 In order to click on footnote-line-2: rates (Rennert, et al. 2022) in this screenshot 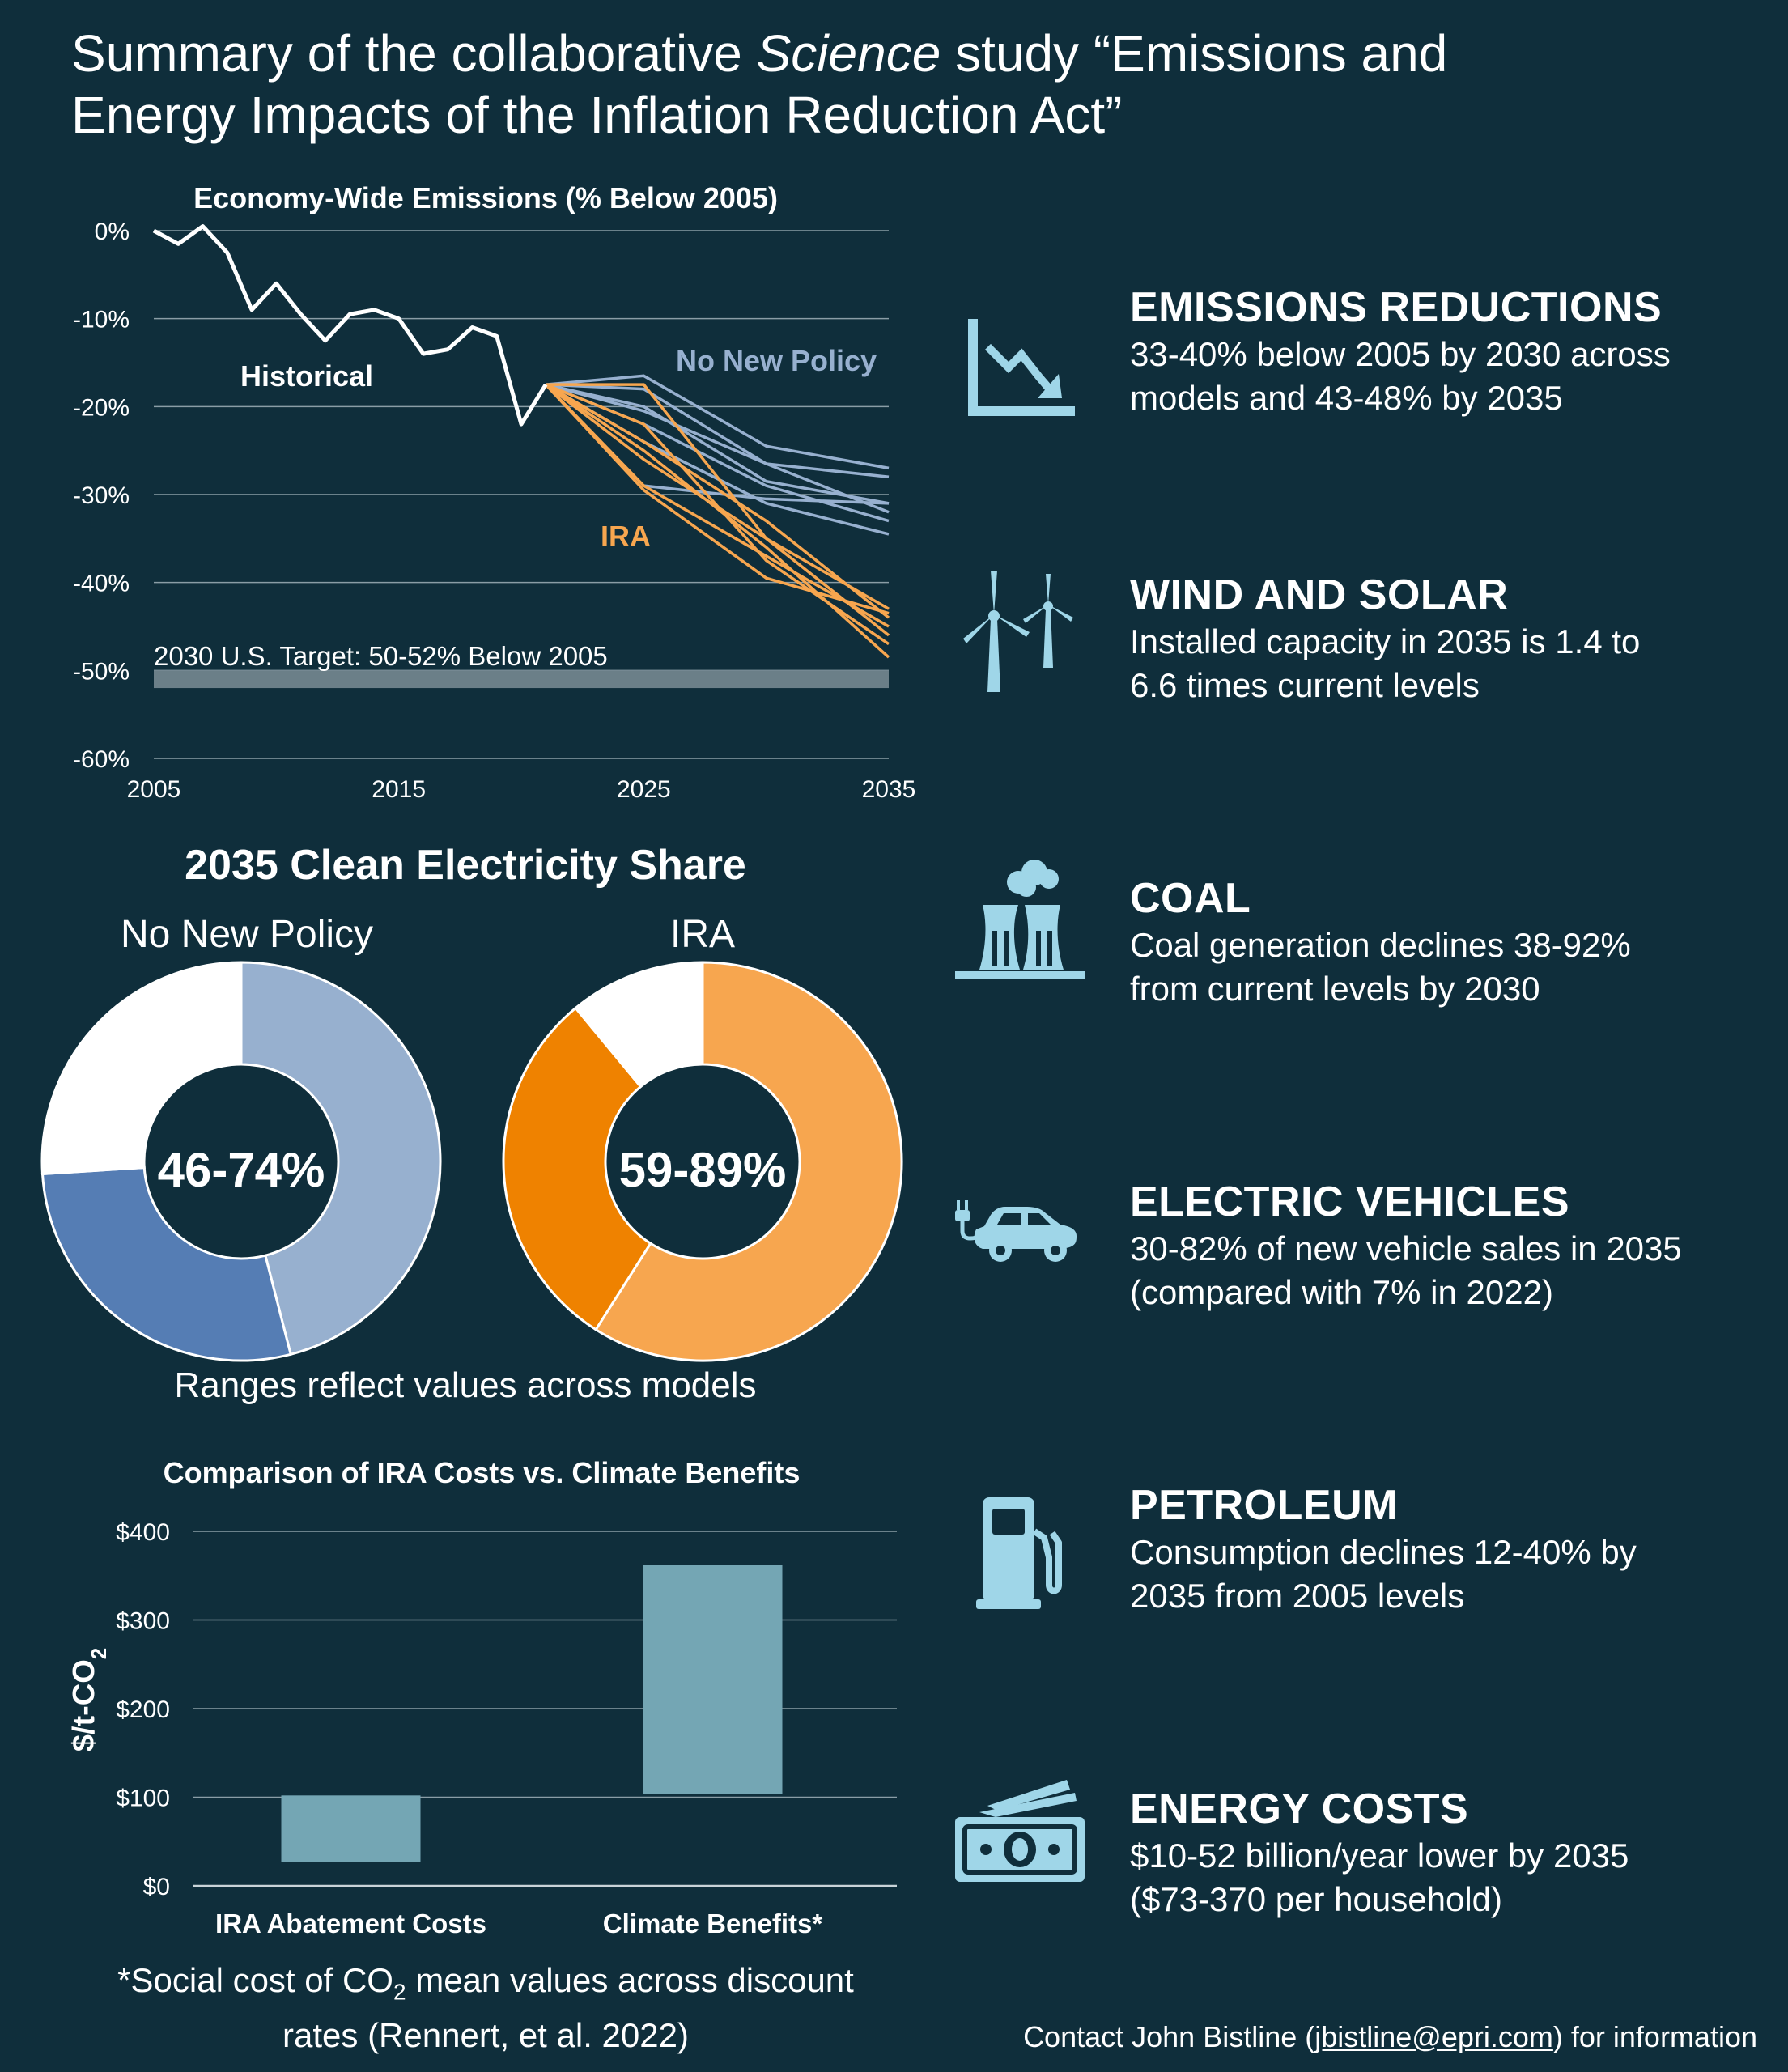, I will do `click(485, 2035)`.